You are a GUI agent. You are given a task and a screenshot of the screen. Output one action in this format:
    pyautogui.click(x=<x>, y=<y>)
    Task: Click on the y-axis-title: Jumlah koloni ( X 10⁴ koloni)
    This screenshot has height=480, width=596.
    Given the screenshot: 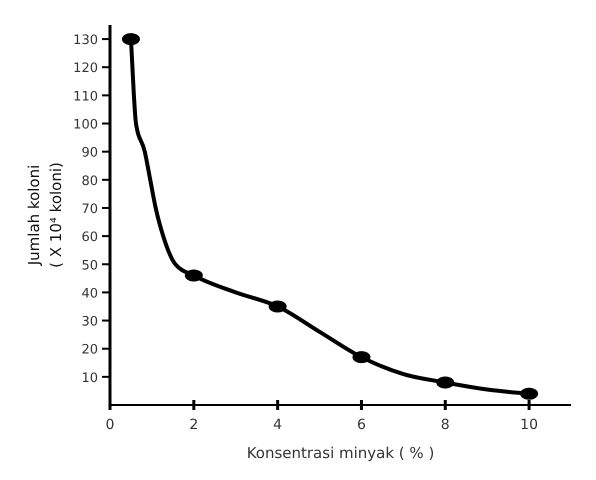 What is the action you would take?
    pyautogui.click(x=45, y=215)
    